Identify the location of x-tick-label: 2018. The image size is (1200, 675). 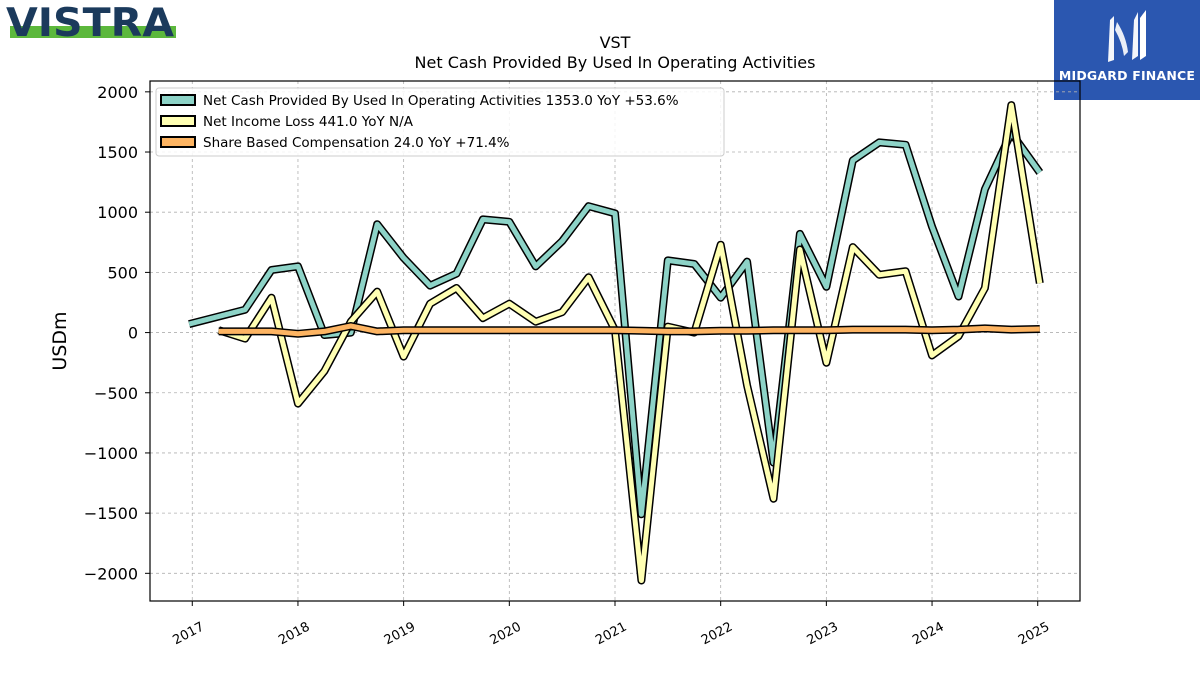
(294, 634).